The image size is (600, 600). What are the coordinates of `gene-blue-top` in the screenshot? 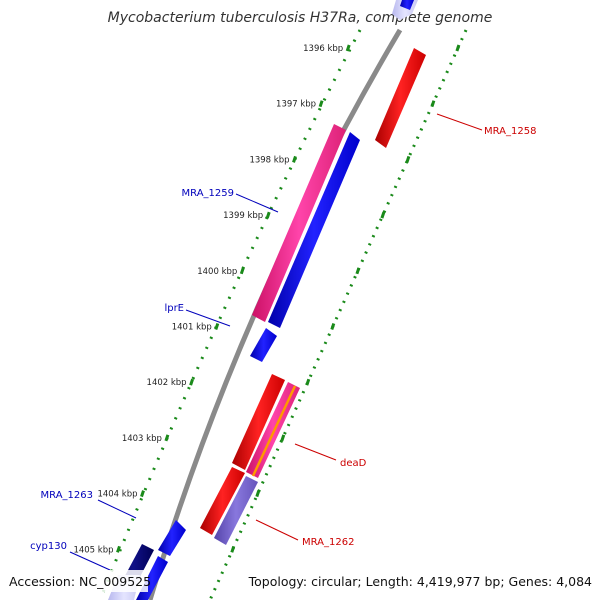 It's located at (407, 5).